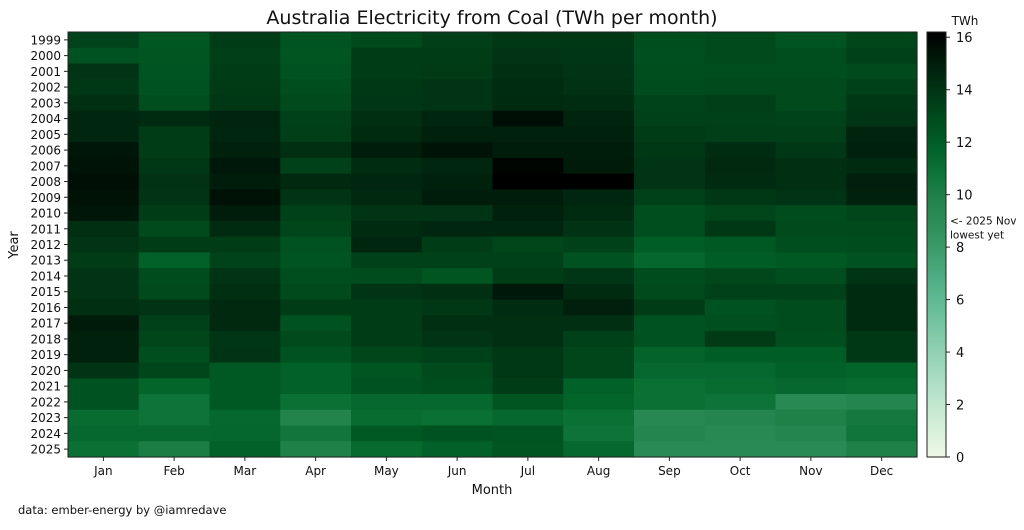 The height and width of the screenshot is (530, 1024). Describe the element at coordinates (977, 236) in the screenshot. I see `annotation-line-2: lowest yet` at that location.